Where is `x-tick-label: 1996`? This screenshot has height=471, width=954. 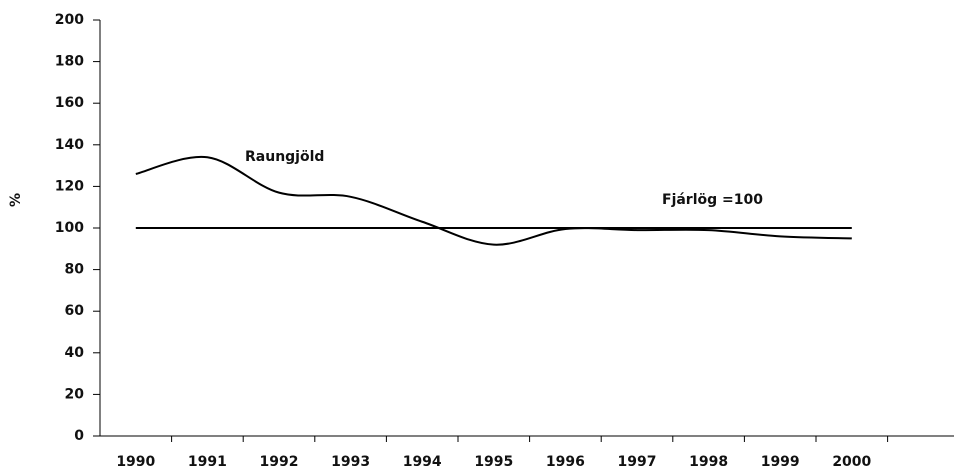
x-tick-label: 1996 is located at coordinates (565, 462).